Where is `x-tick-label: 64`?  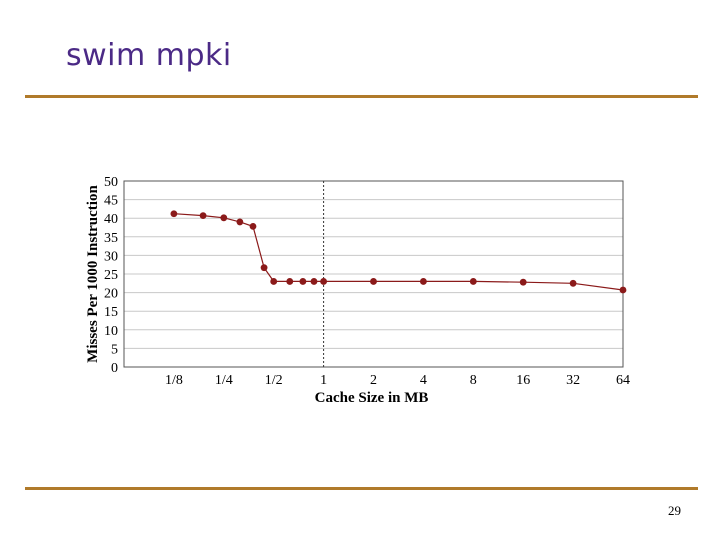
x-tick-label: 64 is located at coordinates (623, 380).